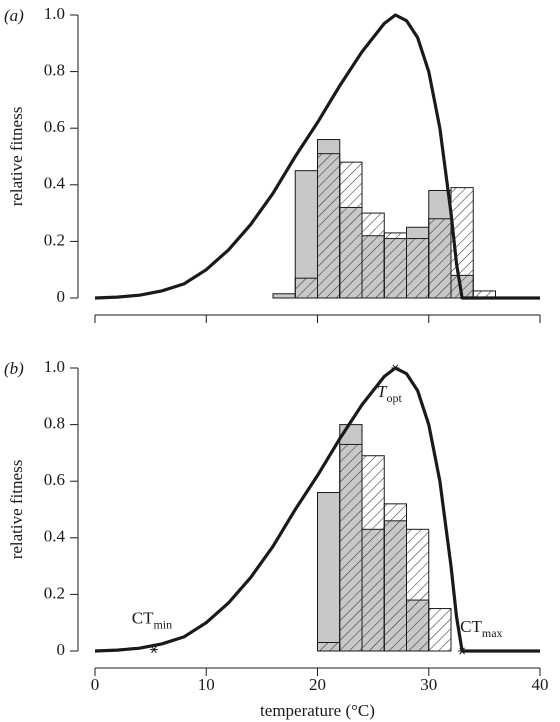  I want to click on annotation: Topt, so click(389, 393).